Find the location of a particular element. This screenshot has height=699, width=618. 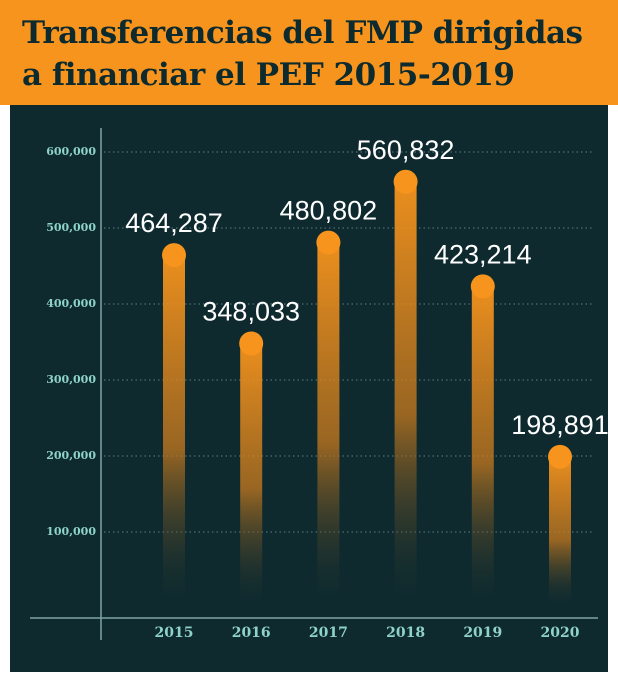

y-tick-label: 300,000 is located at coordinates (71, 379).